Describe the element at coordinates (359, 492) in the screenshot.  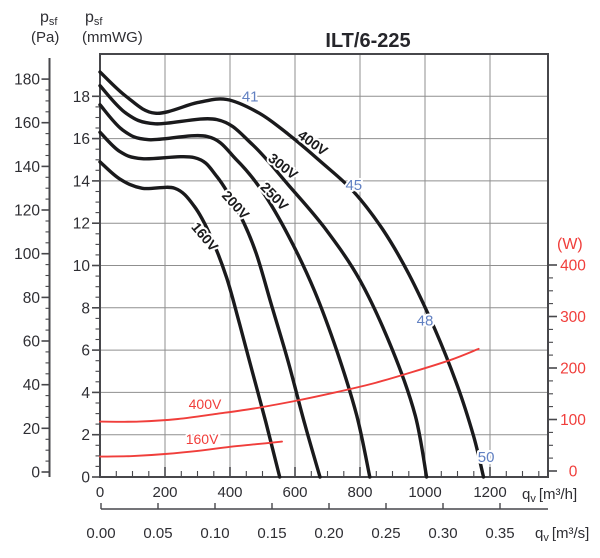
I see `m3h-tick-label: 800` at that location.